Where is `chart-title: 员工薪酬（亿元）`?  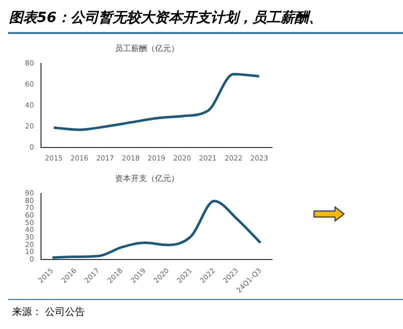
chart-title: 员工薪酬（亿元） is located at coordinates (147, 48).